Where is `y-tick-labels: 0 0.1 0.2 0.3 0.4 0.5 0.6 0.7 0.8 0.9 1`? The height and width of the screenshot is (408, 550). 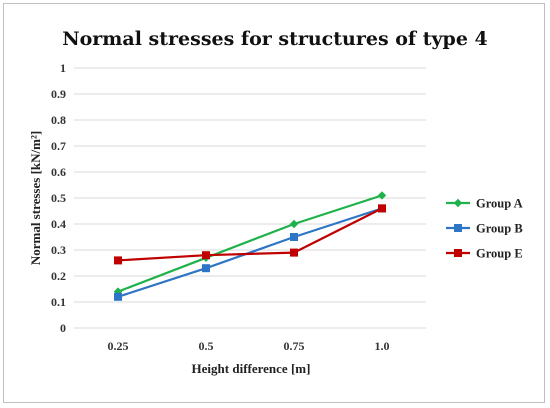
y-tick-labels: 0 0.1 0.2 0.3 0.4 0.5 0.6 0.7 0.8 0.9 1 is located at coordinates (58, 198).